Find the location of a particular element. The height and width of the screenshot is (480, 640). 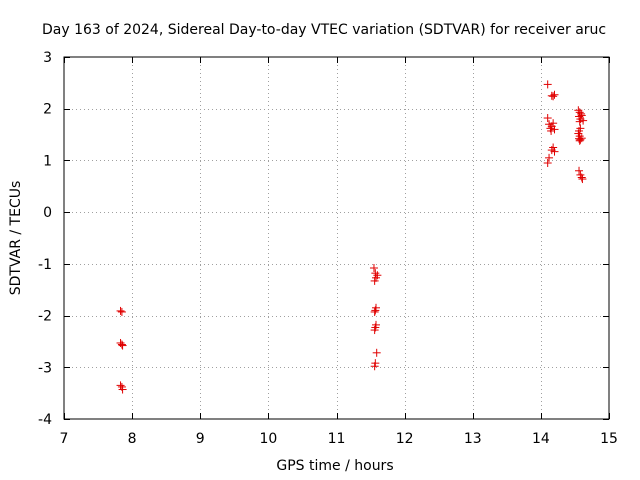

x-tick-label: 9 is located at coordinates (200, 439).